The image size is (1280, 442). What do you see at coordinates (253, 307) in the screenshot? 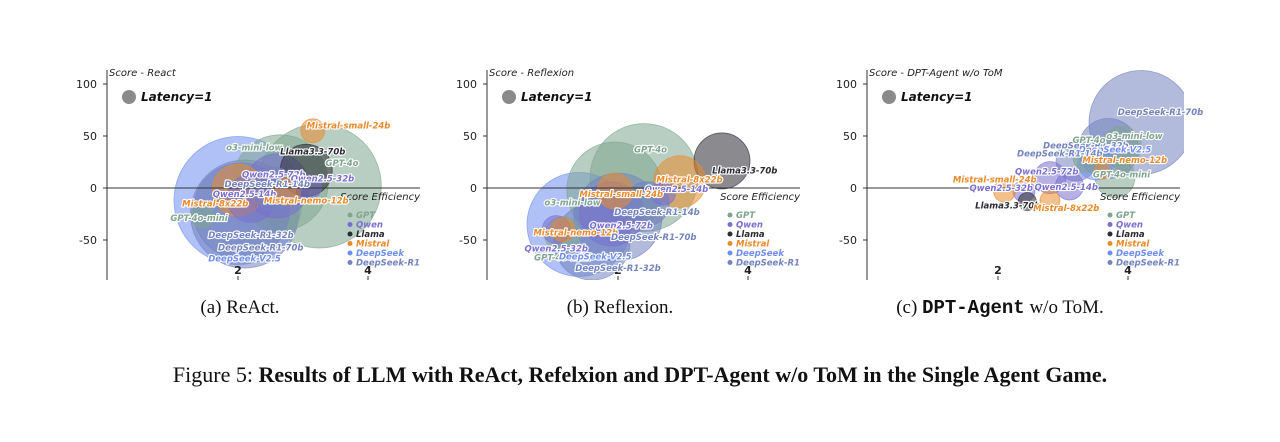
I see `caption-text: ReAct.` at bounding box center [253, 307].